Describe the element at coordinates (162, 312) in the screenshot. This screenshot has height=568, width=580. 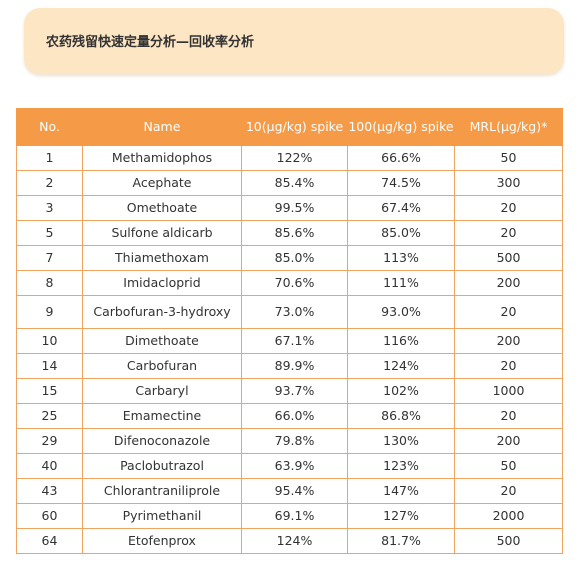
I see `cell-name: Carbofuran-3-hydroxy` at that location.